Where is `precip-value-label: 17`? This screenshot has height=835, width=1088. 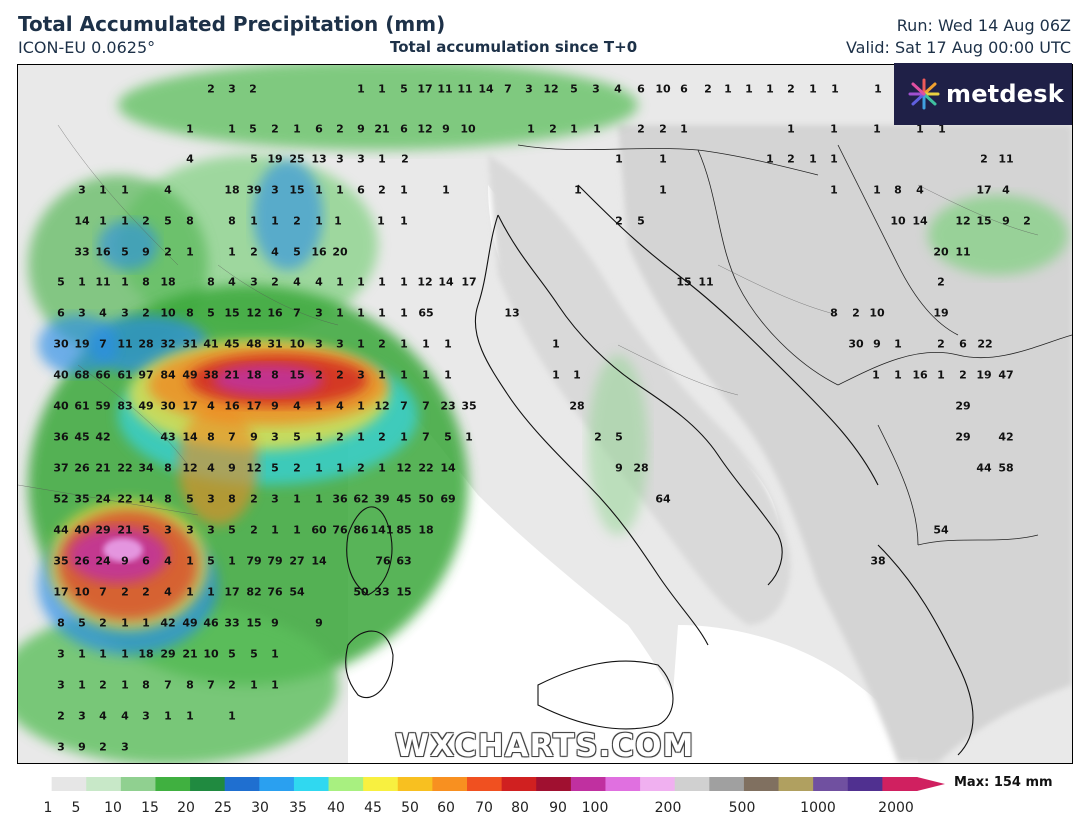
precip-value-label: 17 is located at coordinates (190, 406).